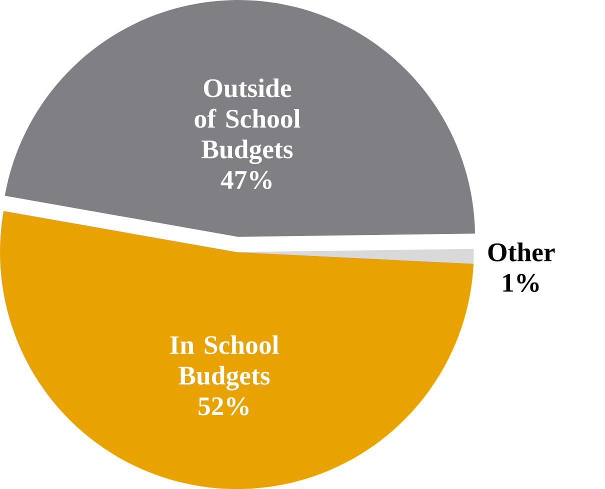 The width and height of the screenshot is (605, 489). I want to click on data-label: 52%, so click(223, 406).